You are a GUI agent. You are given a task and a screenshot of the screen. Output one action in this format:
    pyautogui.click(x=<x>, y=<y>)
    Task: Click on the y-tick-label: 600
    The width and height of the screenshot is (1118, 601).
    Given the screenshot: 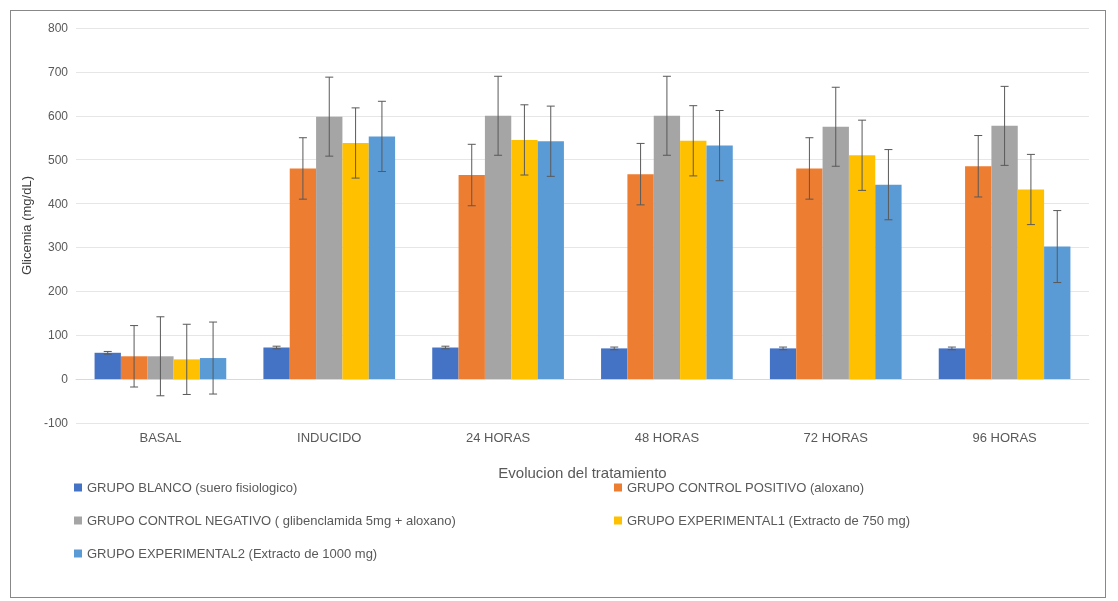 What is the action you would take?
    pyautogui.click(x=58, y=115)
    